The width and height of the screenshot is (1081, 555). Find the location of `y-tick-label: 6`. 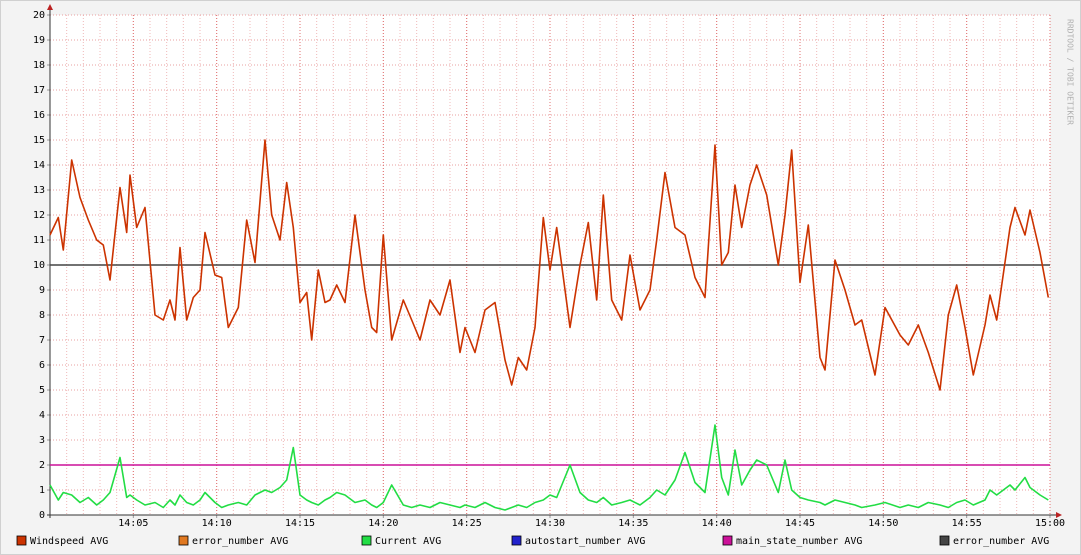

y-tick-label: 6 is located at coordinates (42, 365).